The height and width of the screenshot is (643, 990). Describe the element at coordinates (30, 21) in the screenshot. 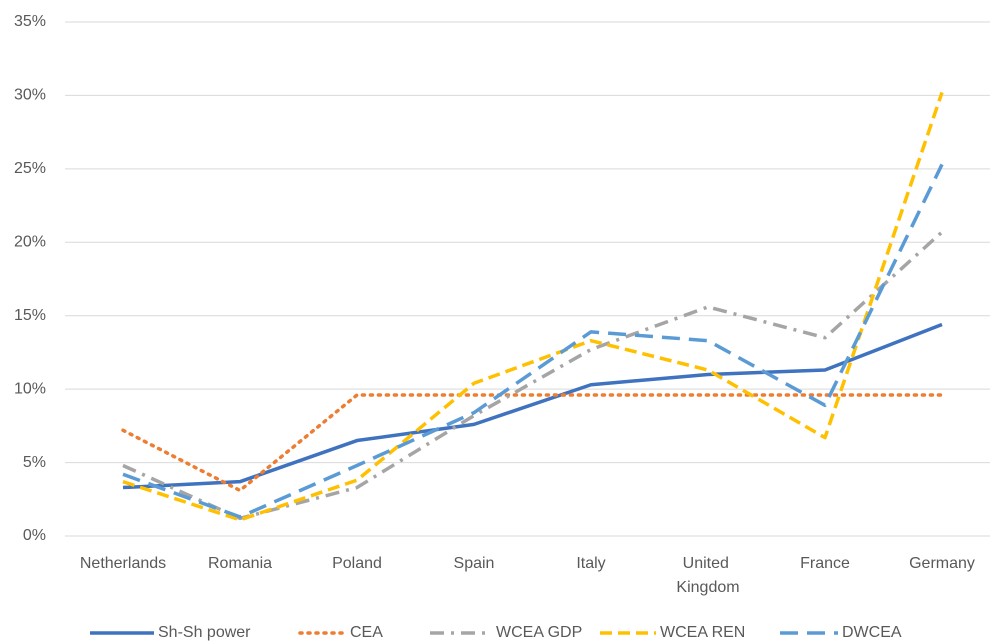

I see `y-tick-label: 35%` at that location.